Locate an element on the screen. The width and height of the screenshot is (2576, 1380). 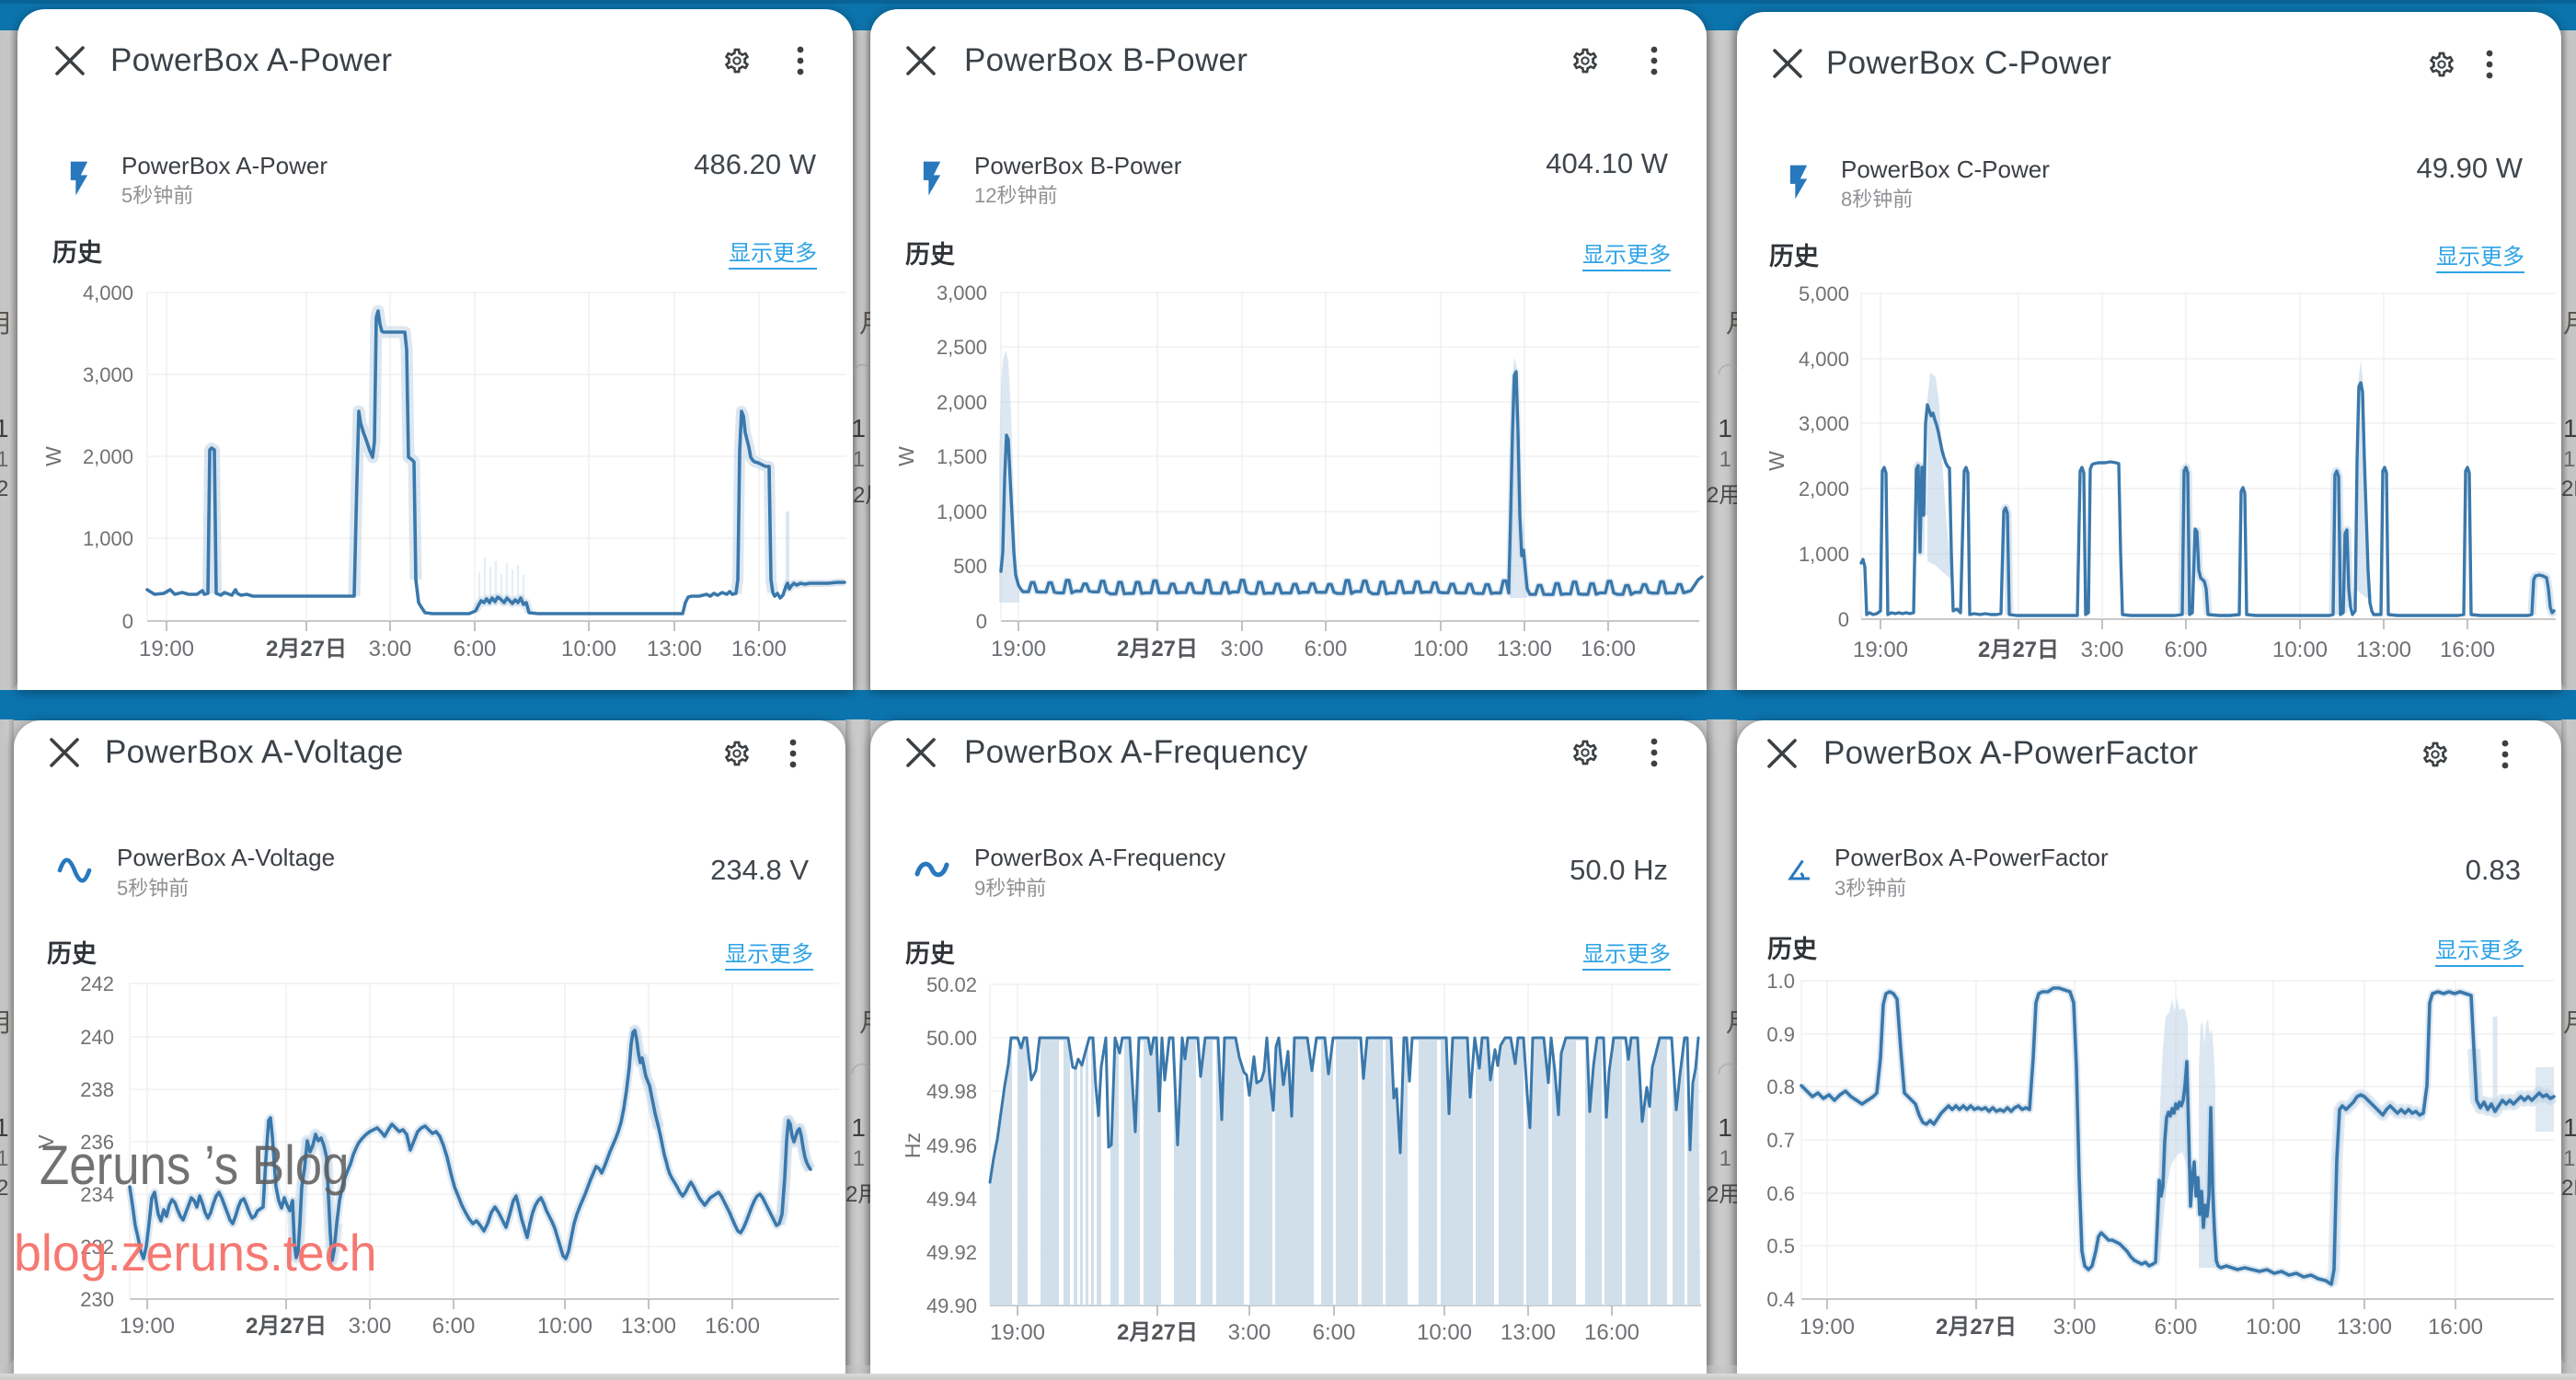
svg-text: 2,500 is located at coordinates (962, 347).